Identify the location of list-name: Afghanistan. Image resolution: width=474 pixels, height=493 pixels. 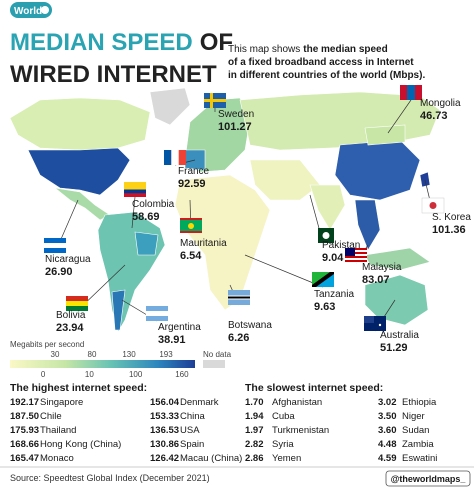
(297, 402).